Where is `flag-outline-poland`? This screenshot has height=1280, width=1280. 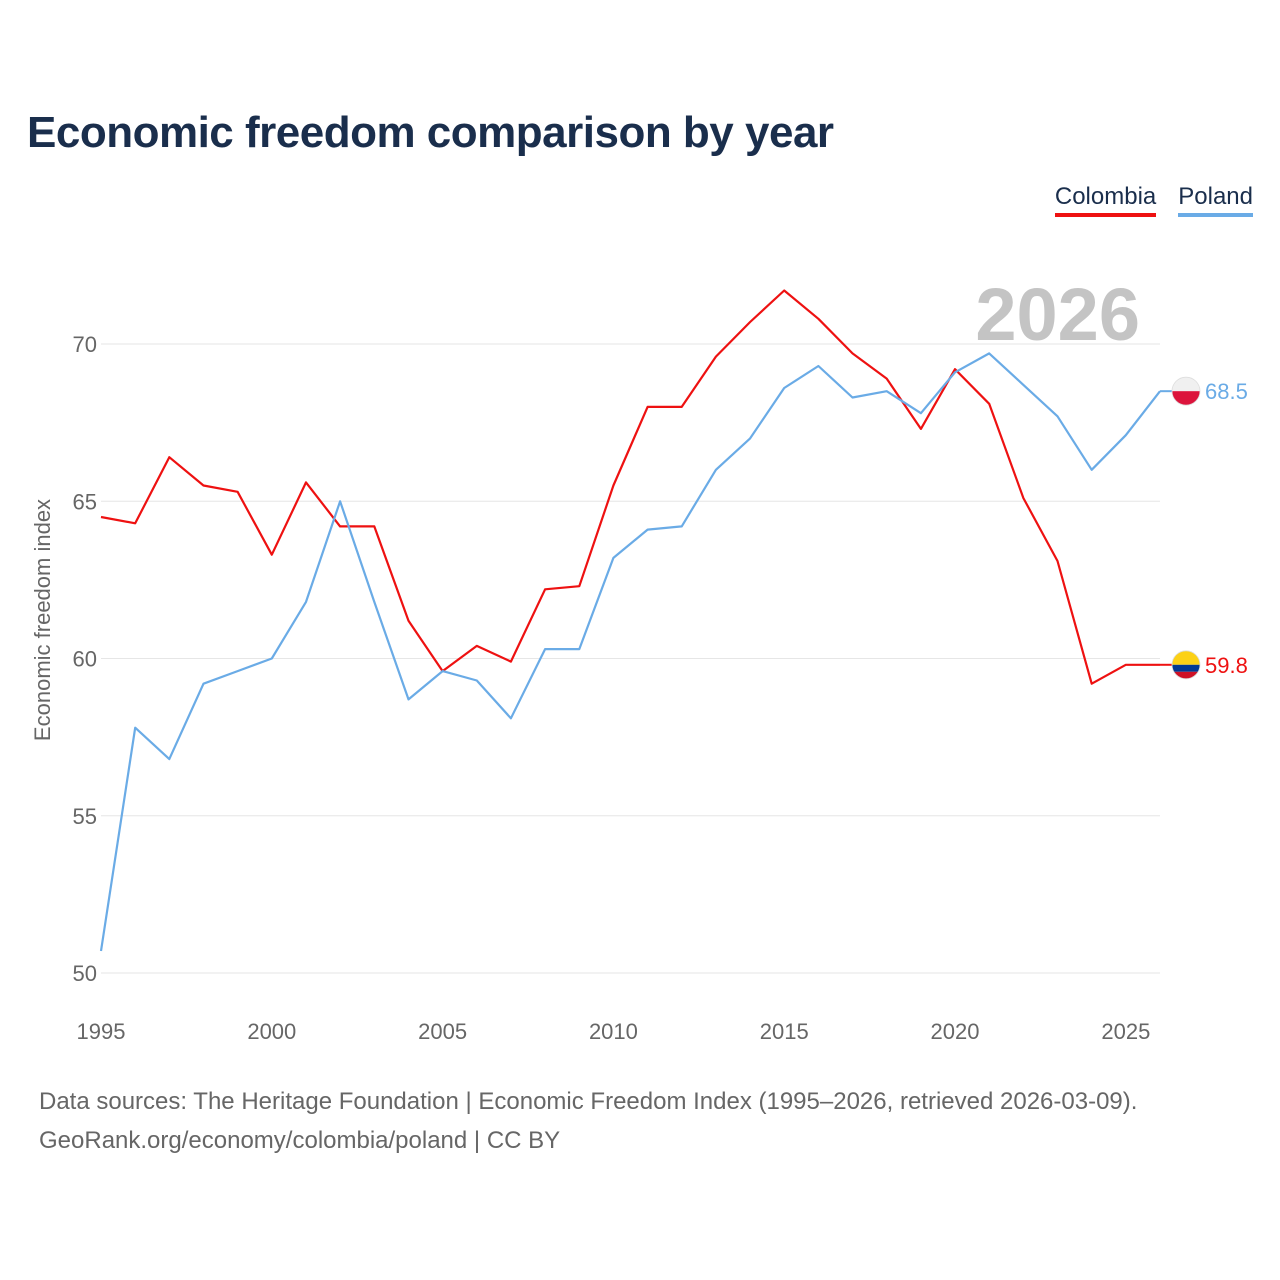
flag-outline-poland is located at coordinates (1186, 391).